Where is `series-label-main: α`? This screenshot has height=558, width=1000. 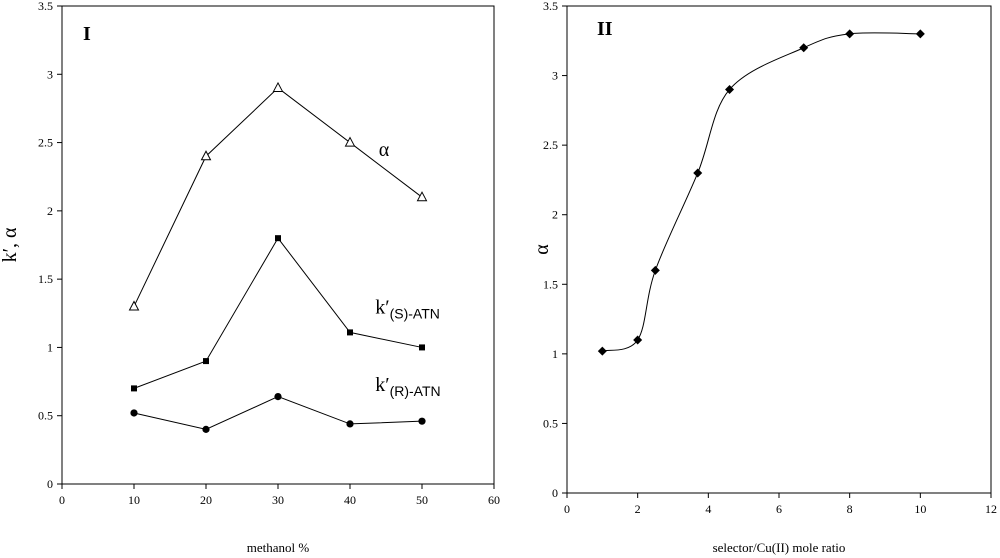
series-label-main: α is located at coordinates (384, 150).